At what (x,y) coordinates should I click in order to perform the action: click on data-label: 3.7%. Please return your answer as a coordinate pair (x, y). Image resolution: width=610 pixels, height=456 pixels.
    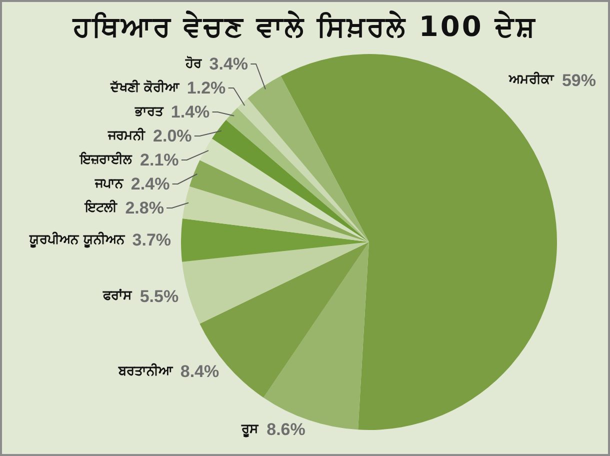
    Looking at the image, I should click on (152, 240).